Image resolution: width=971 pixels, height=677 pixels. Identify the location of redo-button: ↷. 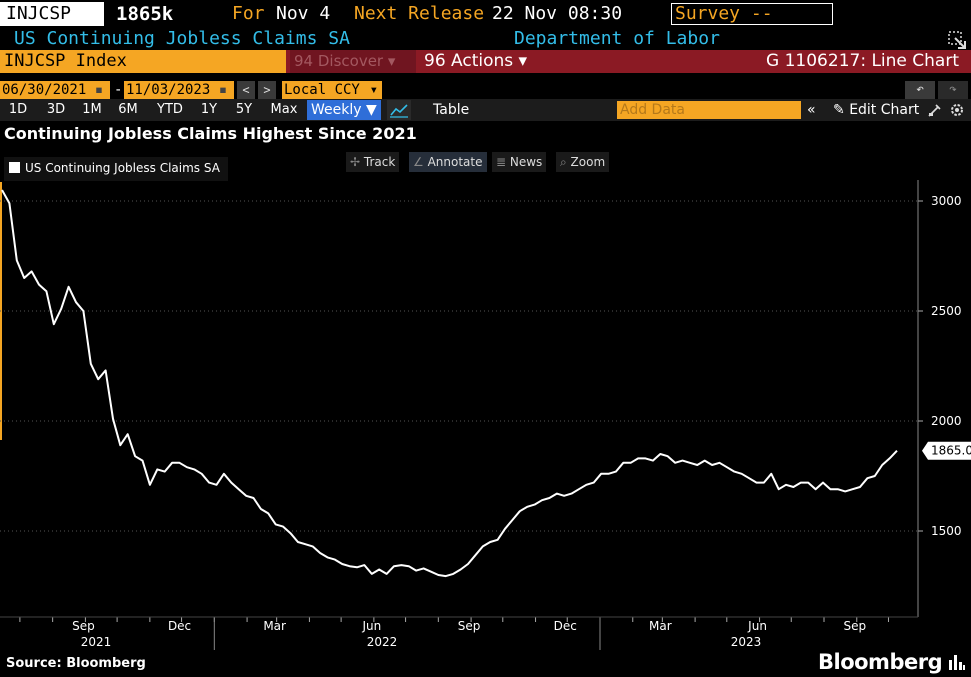
(953, 90).